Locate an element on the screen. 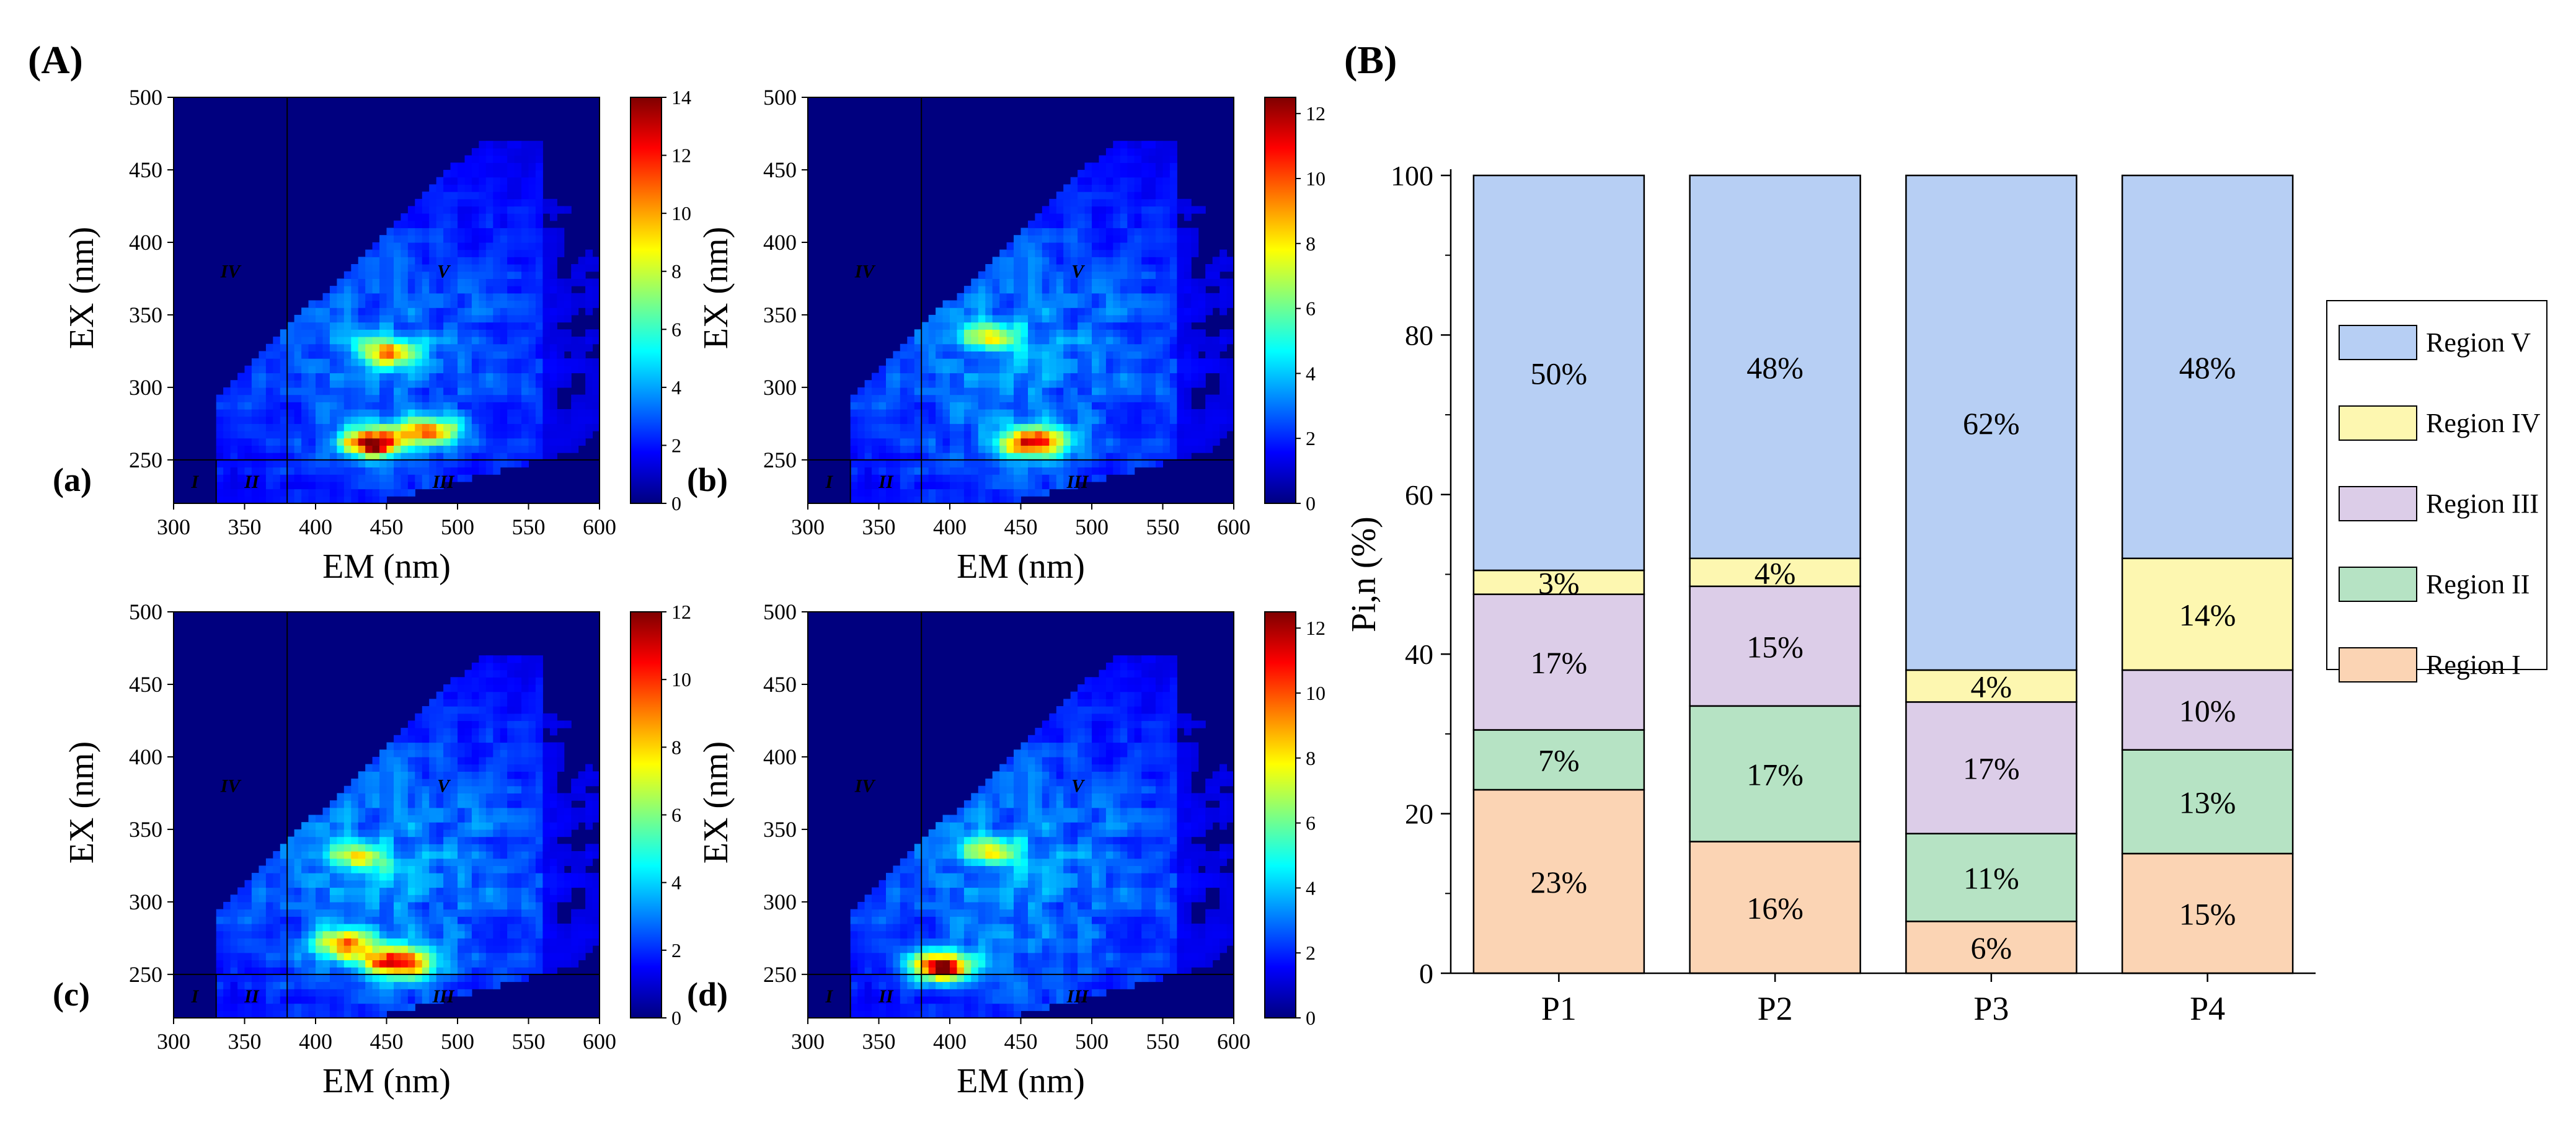  bar-data-label: 14% is located at coordinates (2207, 615).